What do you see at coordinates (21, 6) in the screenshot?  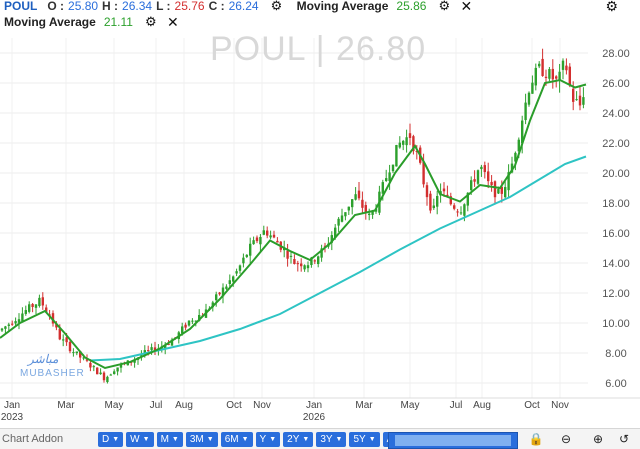 I see `symbol-label: POUL` at bounding box center [21, 6].